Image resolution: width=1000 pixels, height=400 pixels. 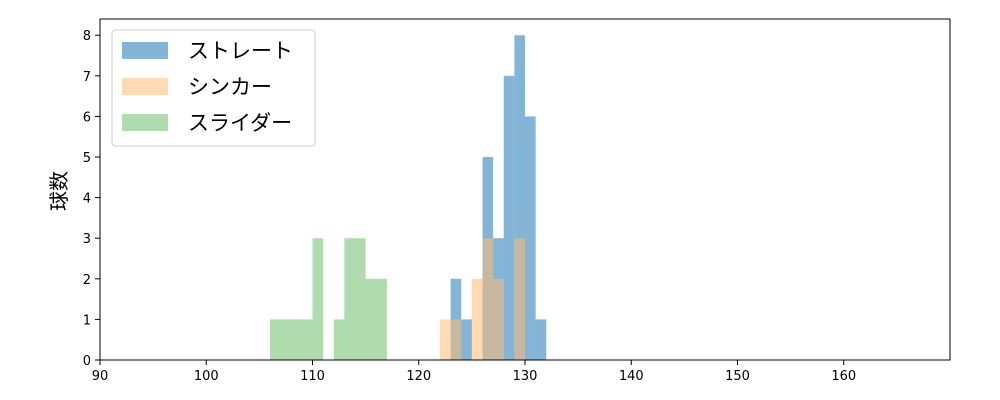 I want to click on y-axis: 0 1 2 3 4 5 6 7 8, so click(x=91, y=199).